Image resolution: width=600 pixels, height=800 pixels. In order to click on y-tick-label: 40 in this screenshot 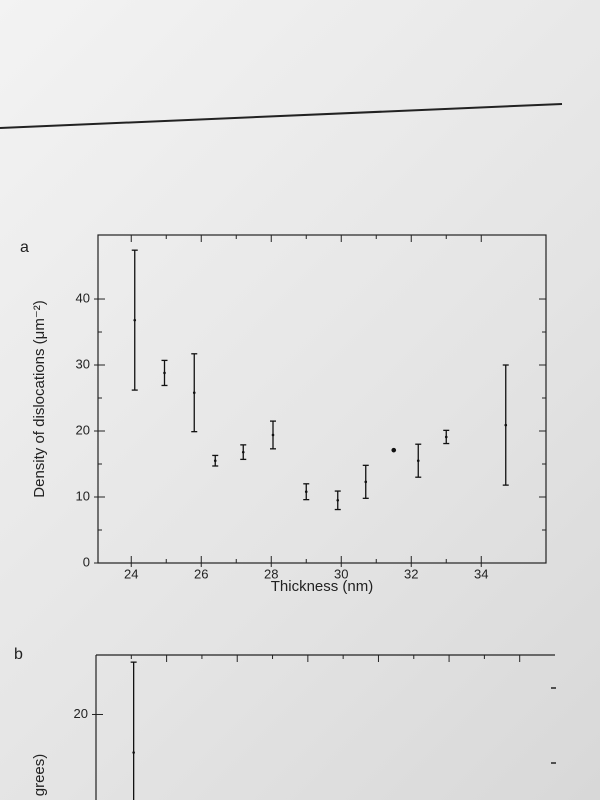, I will do `click(83, 297)`.